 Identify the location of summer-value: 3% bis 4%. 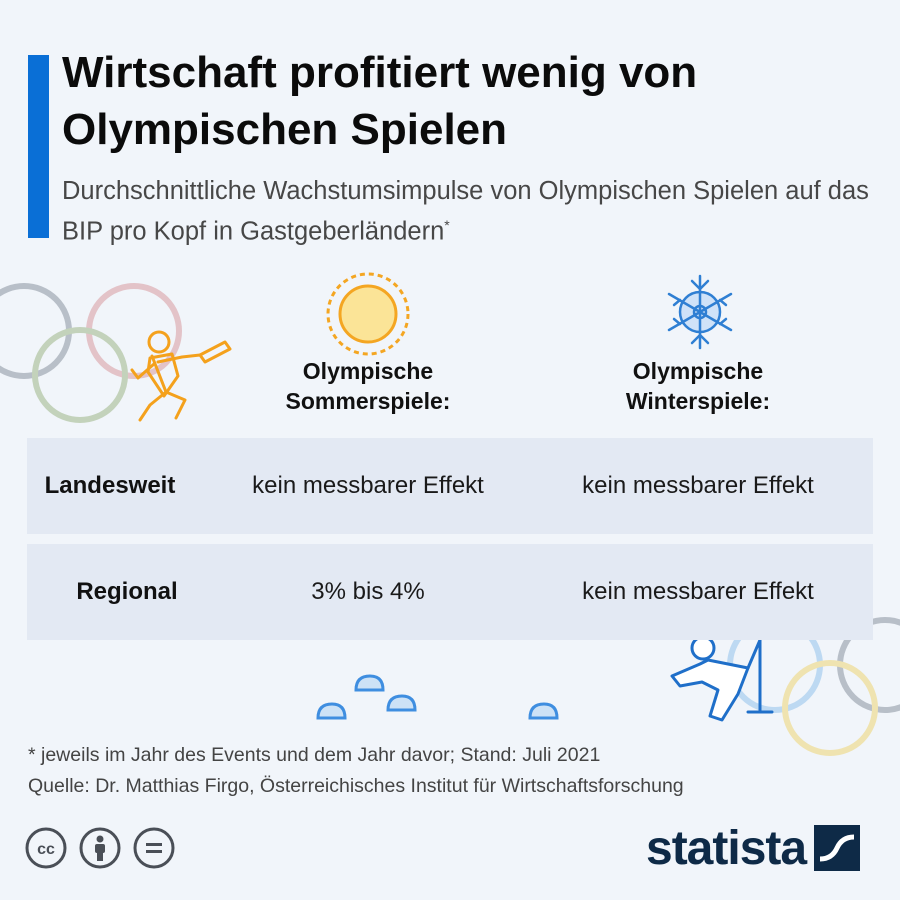
(368, 591).